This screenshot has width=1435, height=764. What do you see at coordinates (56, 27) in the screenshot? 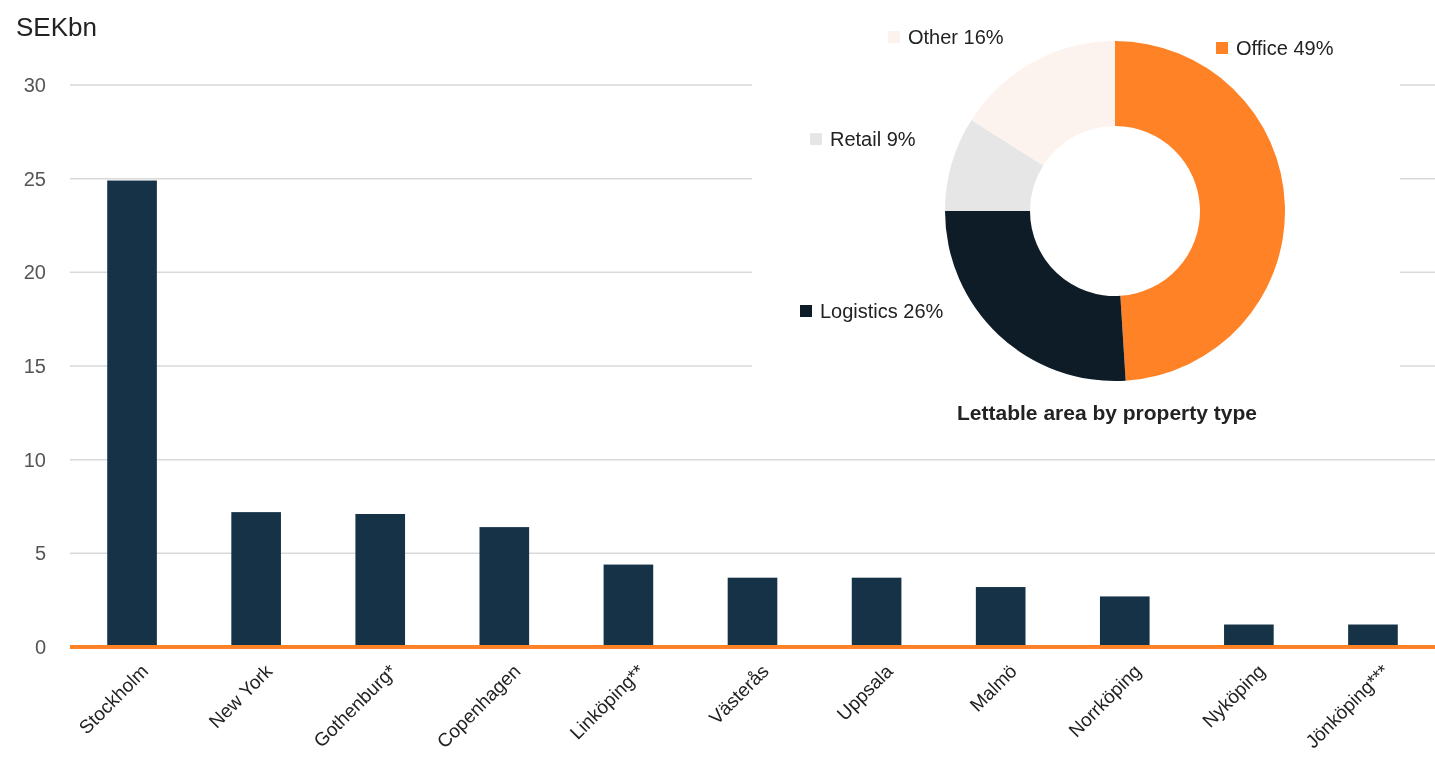
I see `y-axis-title: SEKbn` at bounding box center [56, 27].